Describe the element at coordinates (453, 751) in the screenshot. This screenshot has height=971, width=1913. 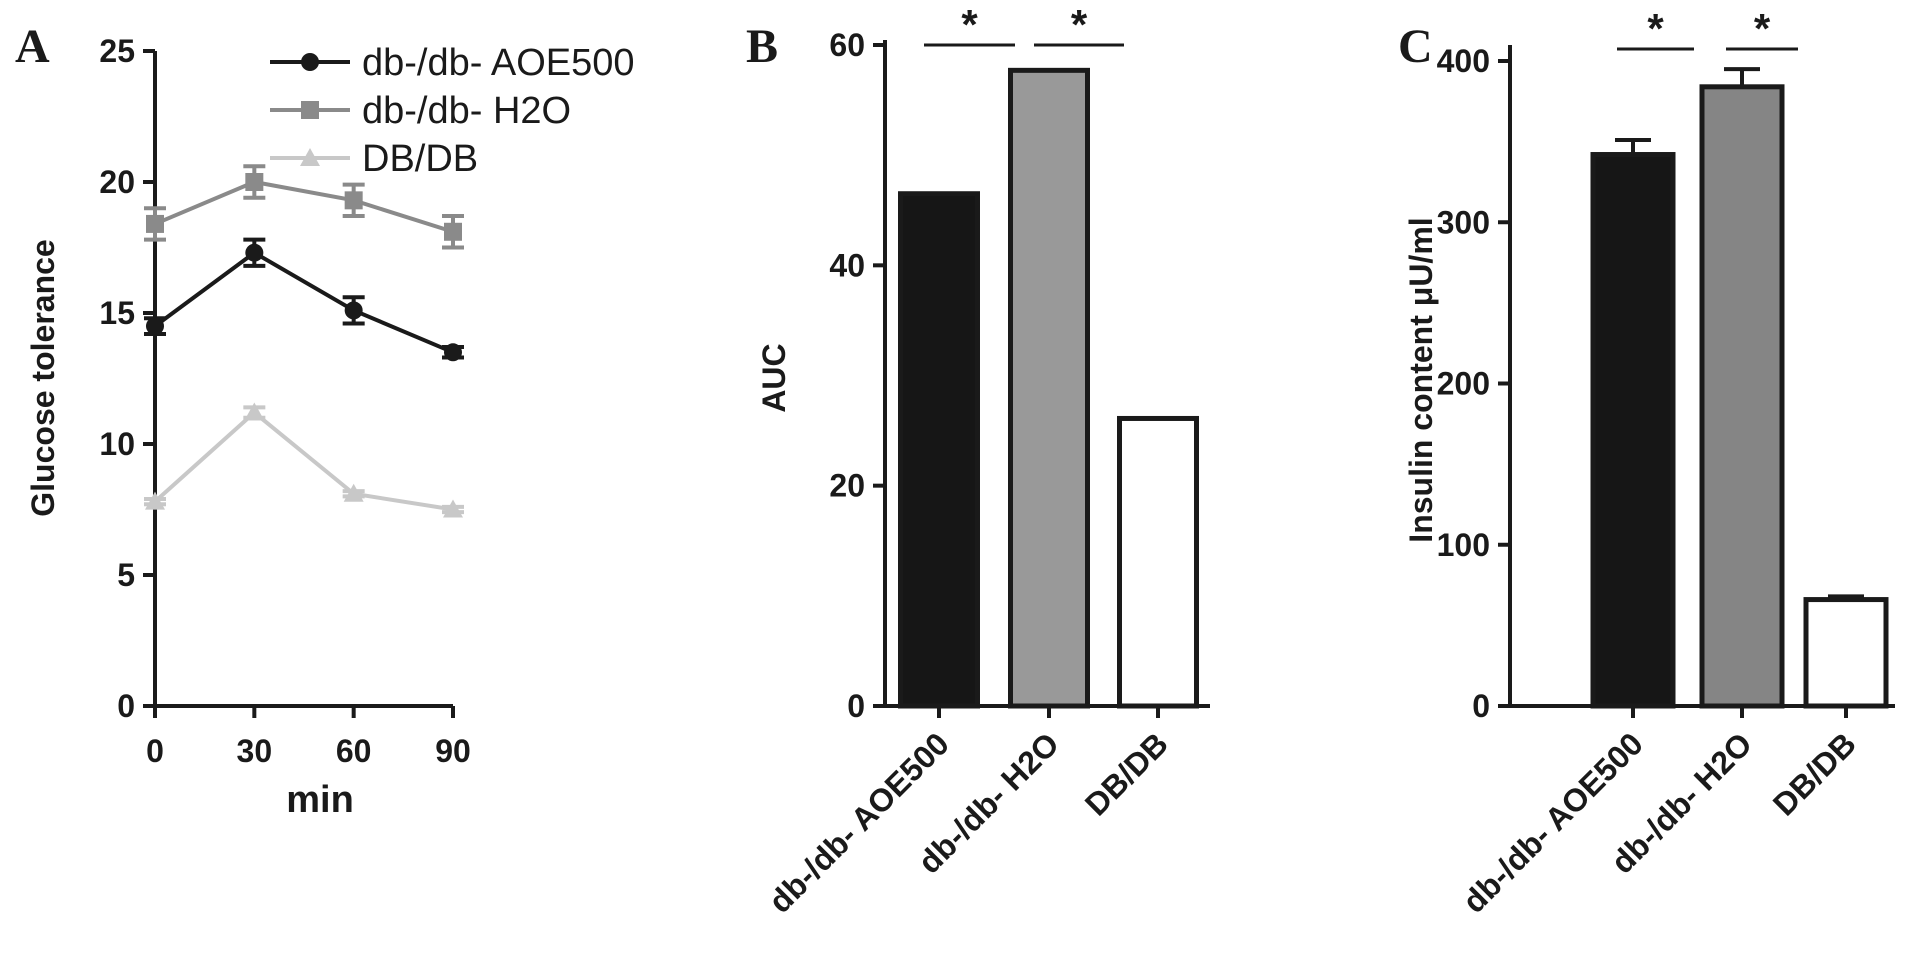
I see `x-tick-label: 90` at that location.